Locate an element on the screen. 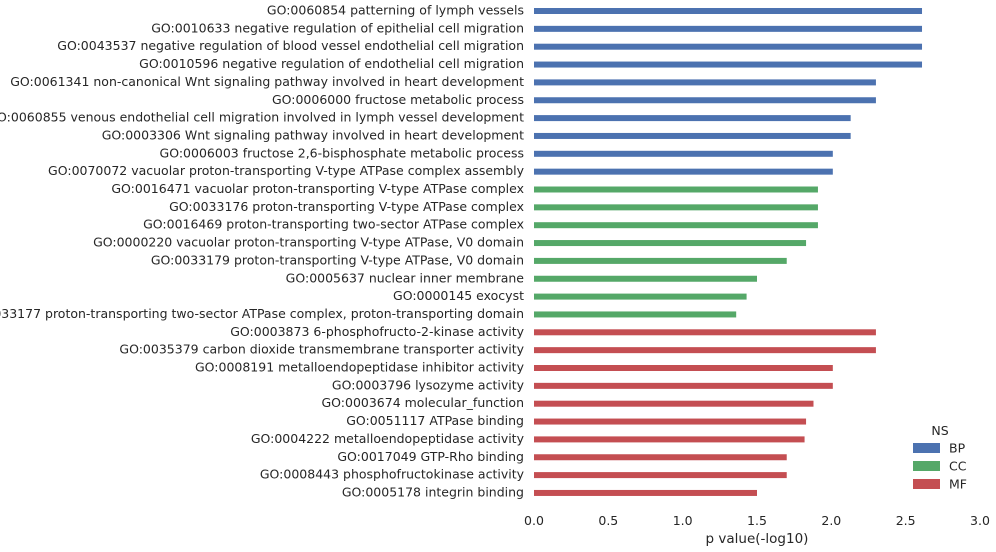 This screenshot has width=996, height=552. x-axis: 0.0 0.5 1.0 1.5 2.0 2.5 3.0 is located at coordinates (757, 520).